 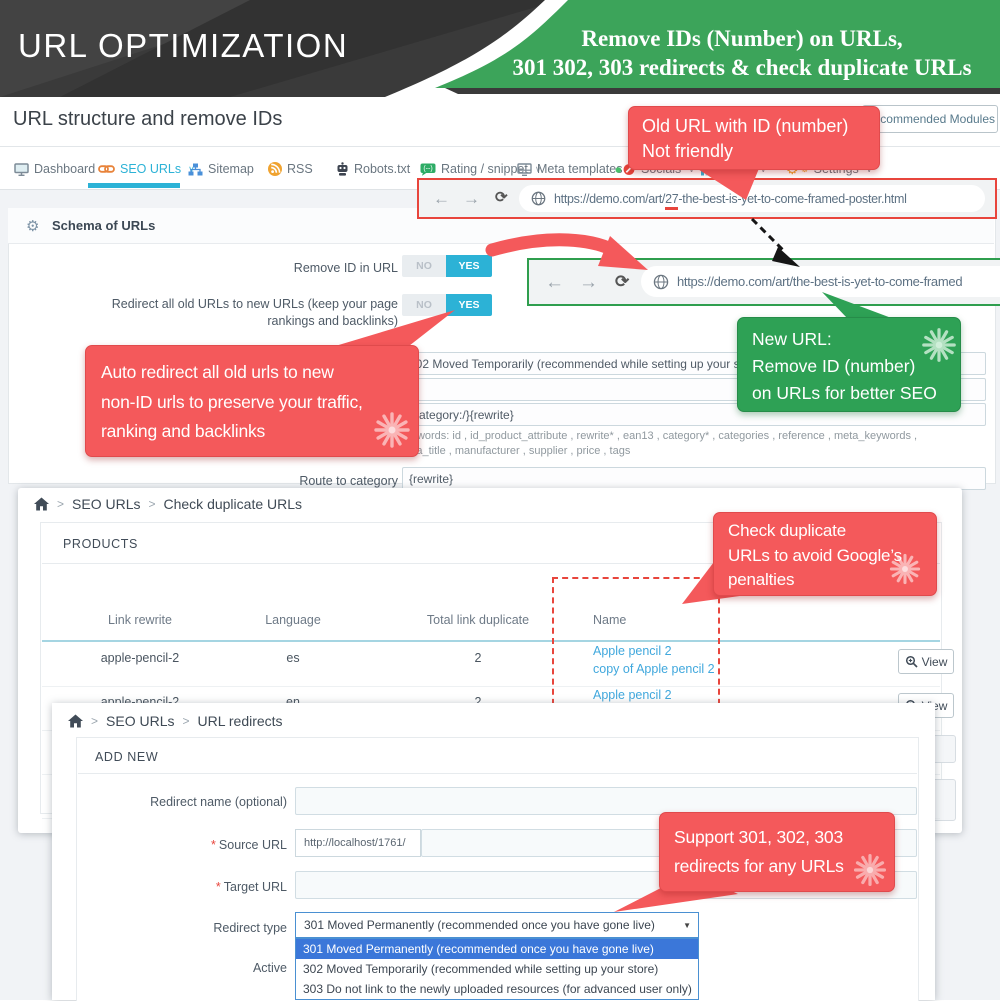 What do you see at coordinates (926, 661) in the screenshot?
I see `view-button: View` at bounding box center [926, 661].